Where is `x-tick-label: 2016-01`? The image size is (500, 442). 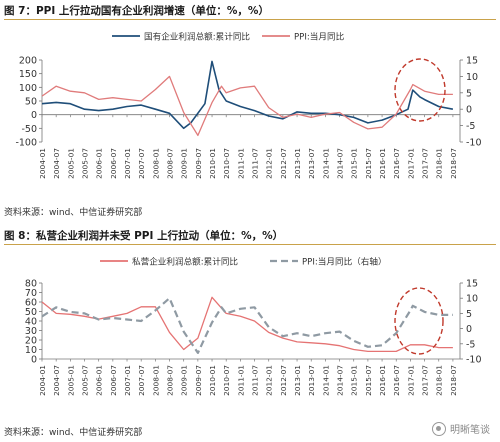 x-tick-label: 2016-01 is located at coordinates (382, 380).